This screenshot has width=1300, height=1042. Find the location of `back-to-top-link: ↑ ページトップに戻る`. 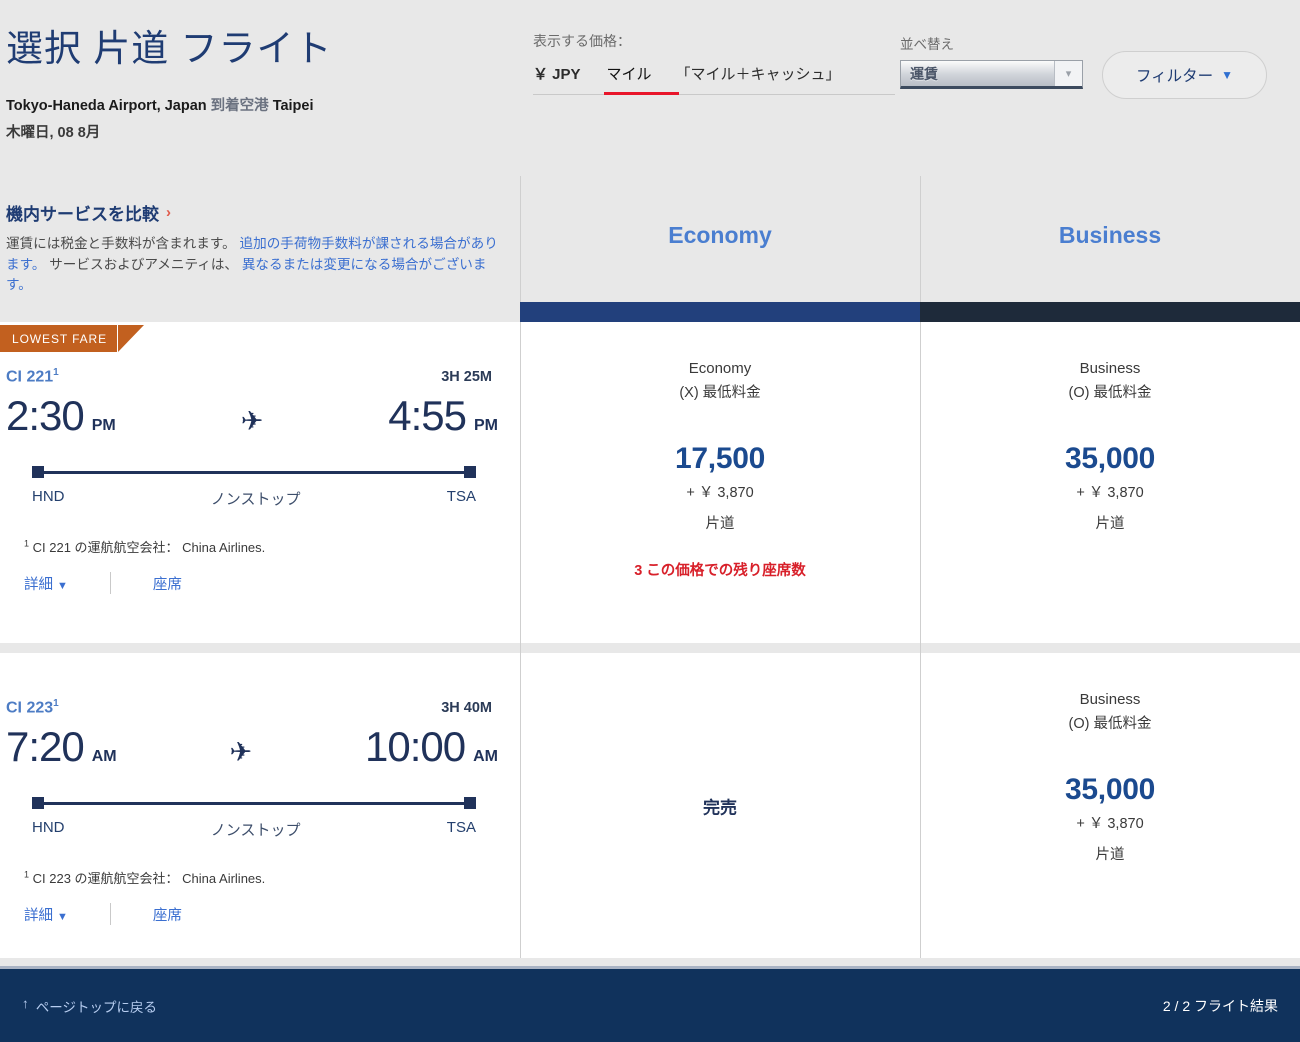

back-to-top-link: ↑ ページトップに戻る is located at coordinates (89, 1006).